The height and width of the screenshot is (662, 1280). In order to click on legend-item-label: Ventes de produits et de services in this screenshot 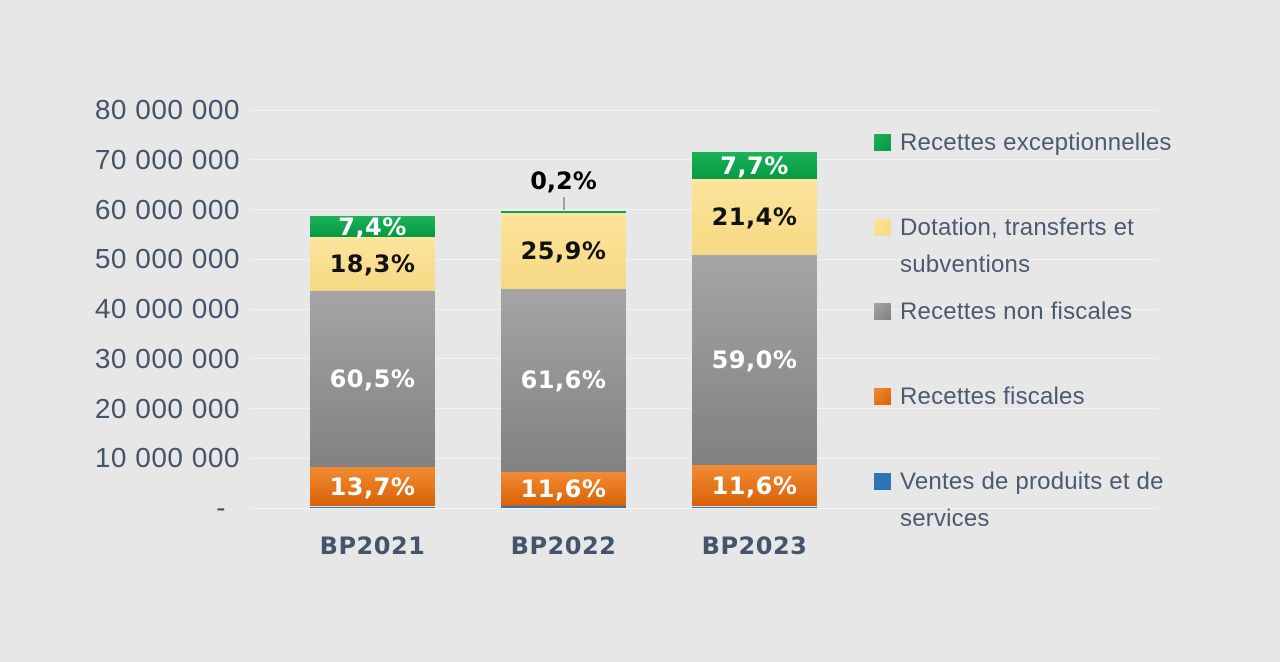, I will do `click(1032, 499)`.